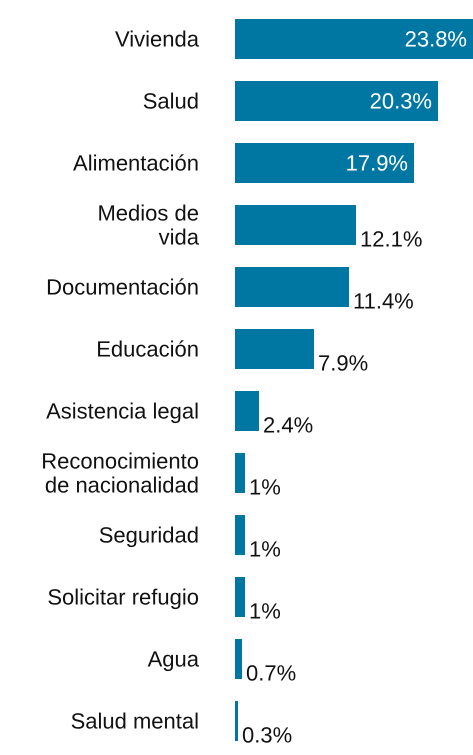 The image size is (473, 755). What do you see at coordinates (288, 425) in the screenshot?
I see `data-label: 2.4%` at bounding box center [288, 425].